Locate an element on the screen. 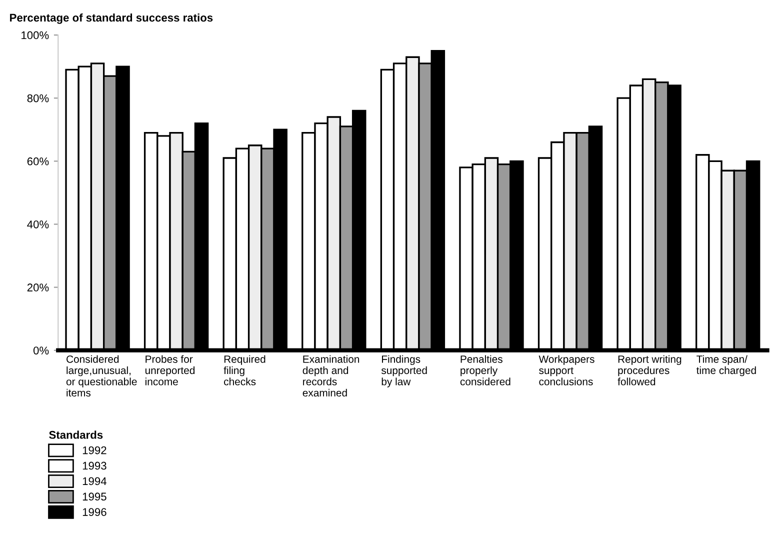 The height and width of the screenshot is (539, 775). legend-title: Standards is located at coordinates (76, 434).